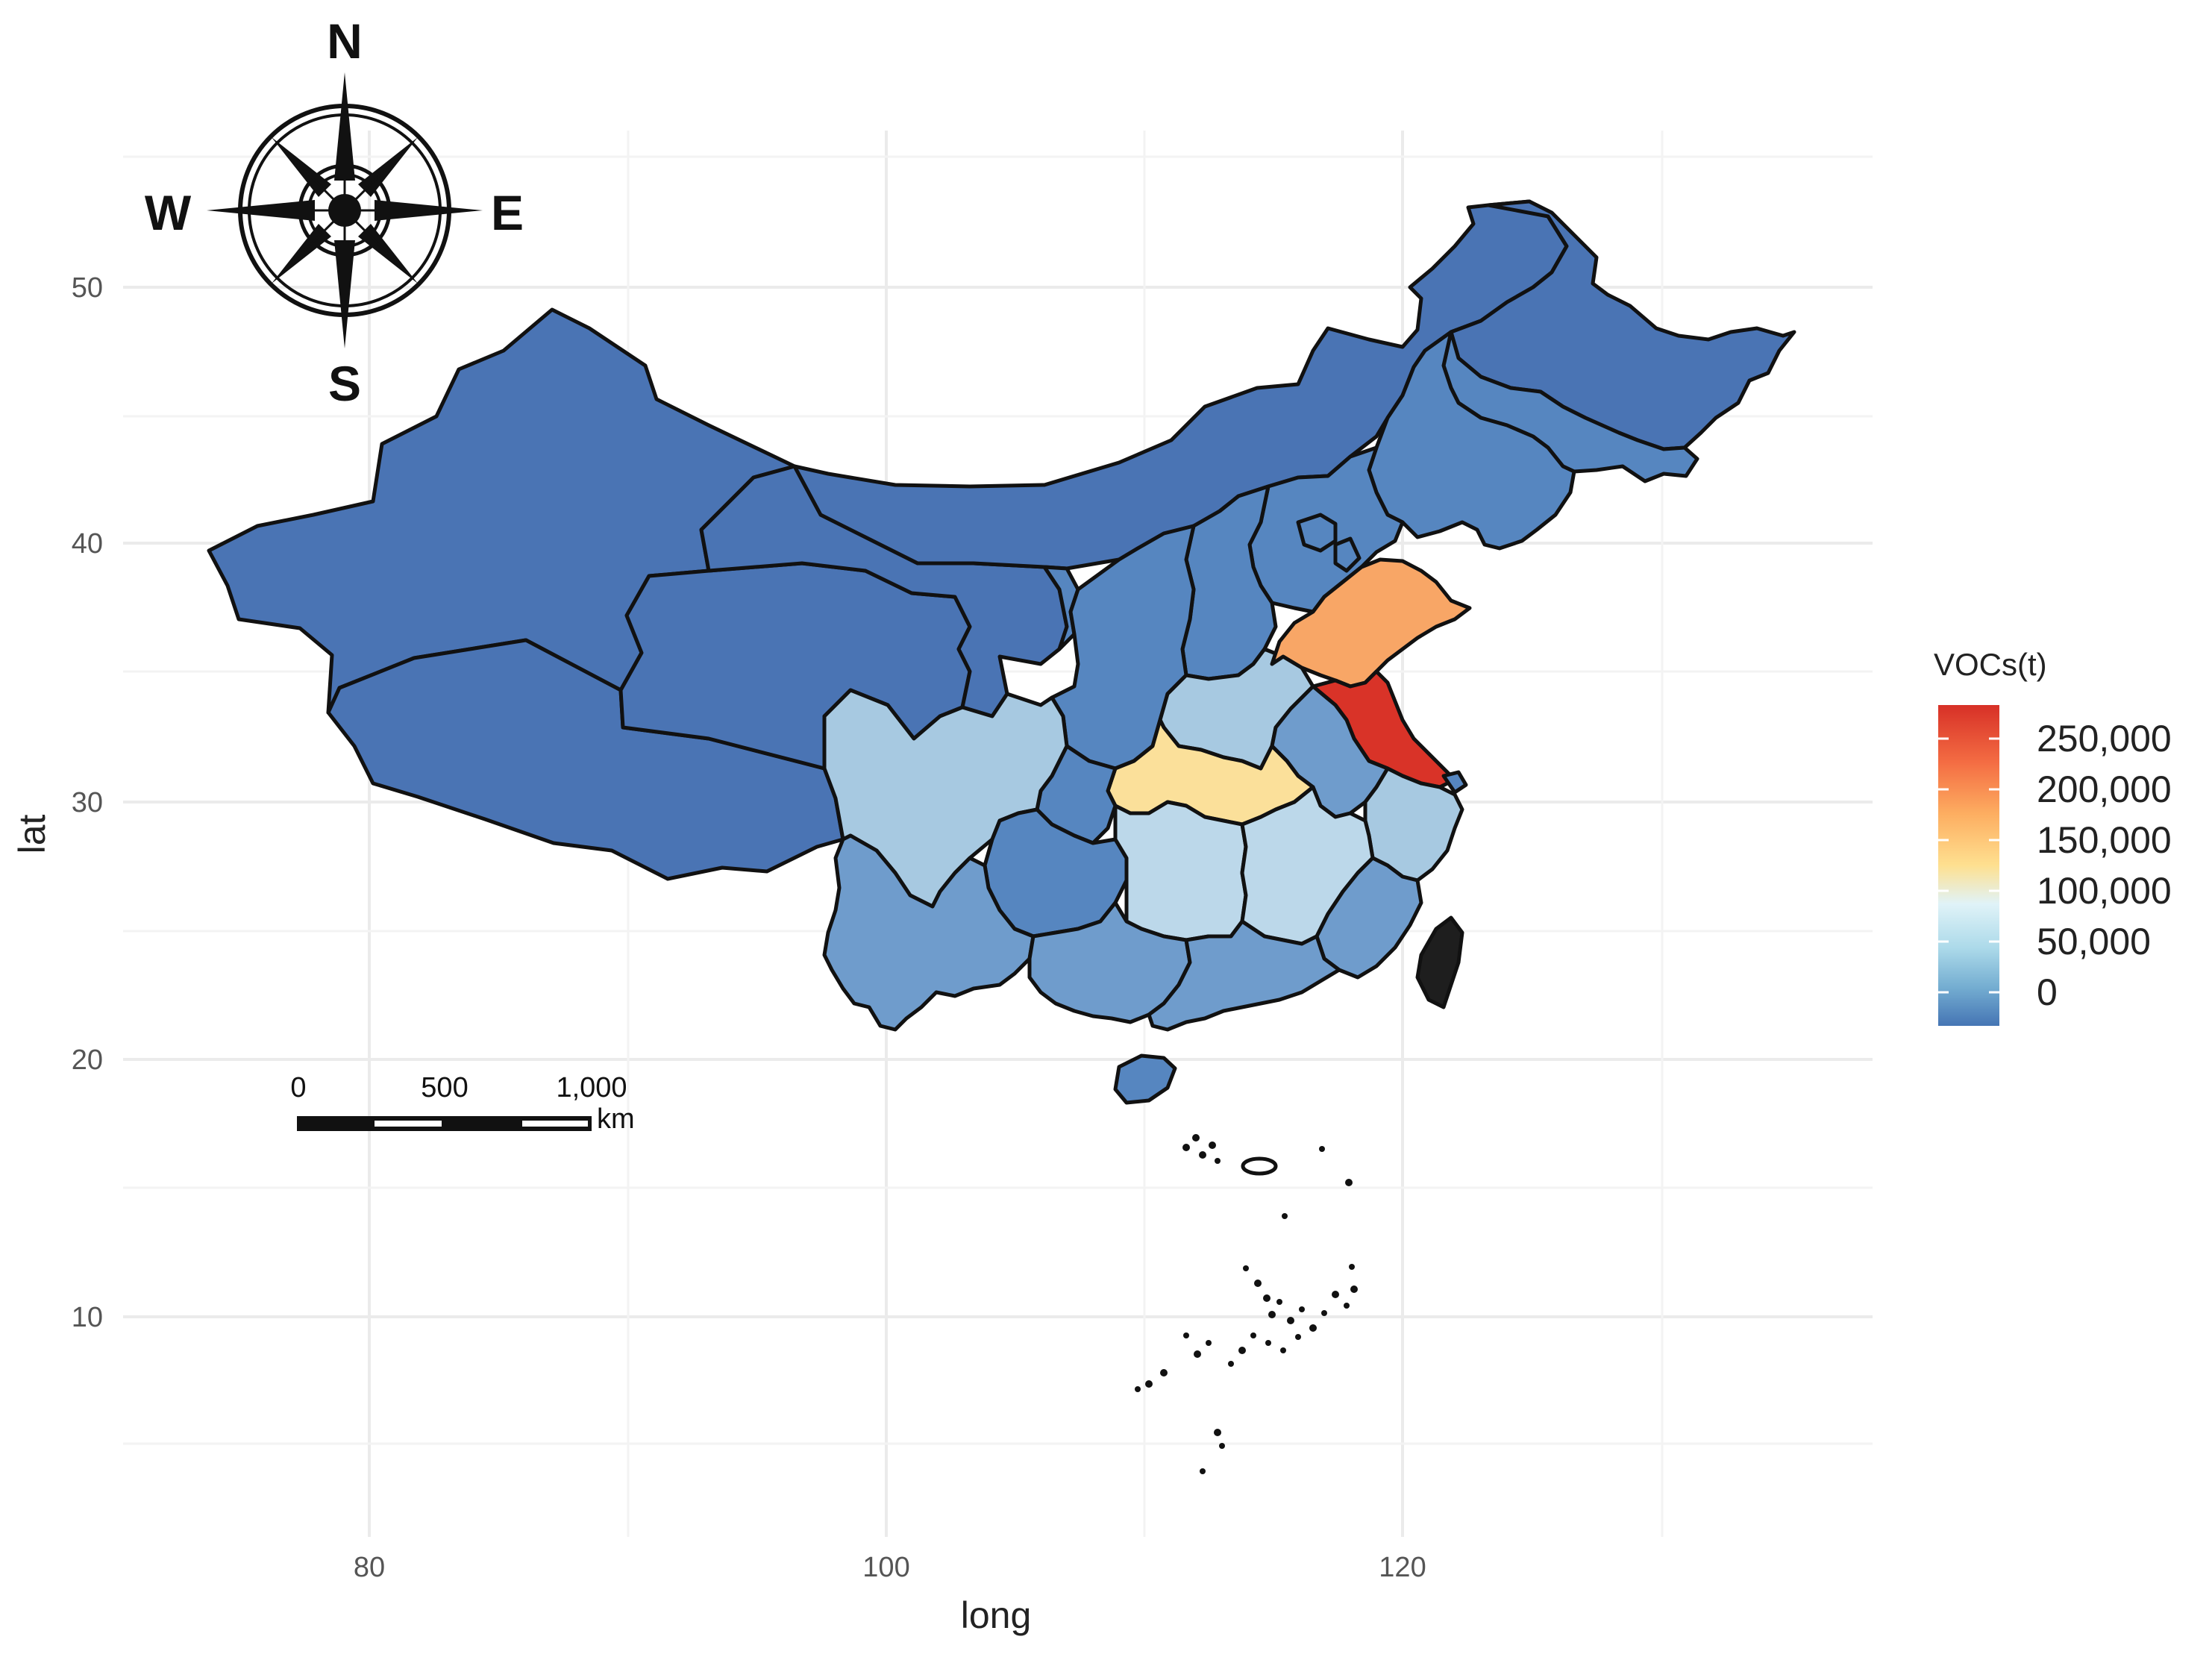  What do you see at coordinates (1369, 918) in the screenshot?
I see `region-fujian` at bounding box center [1369, 918].